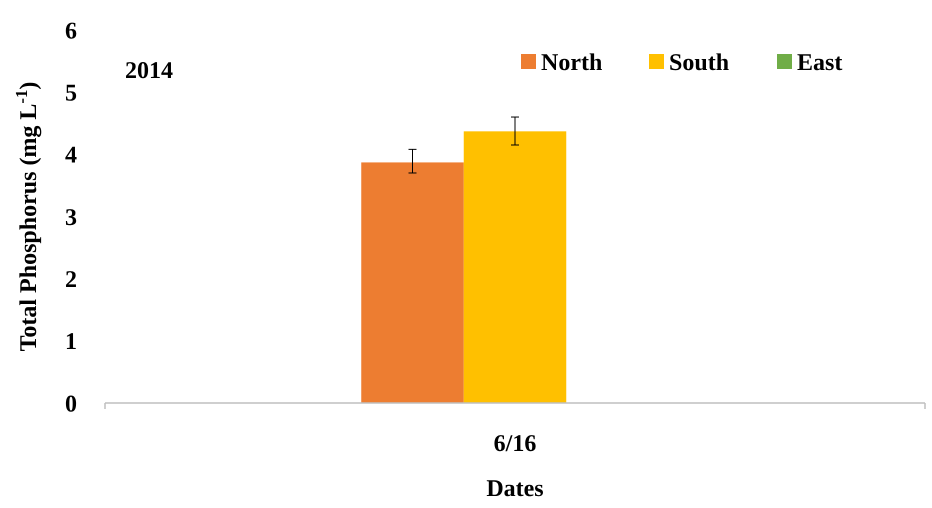 The height and width of the screenshot is (508, 932). Describe the element at coordinates (699, 63) in the screenshot. I see `legend-label: South` at that location.